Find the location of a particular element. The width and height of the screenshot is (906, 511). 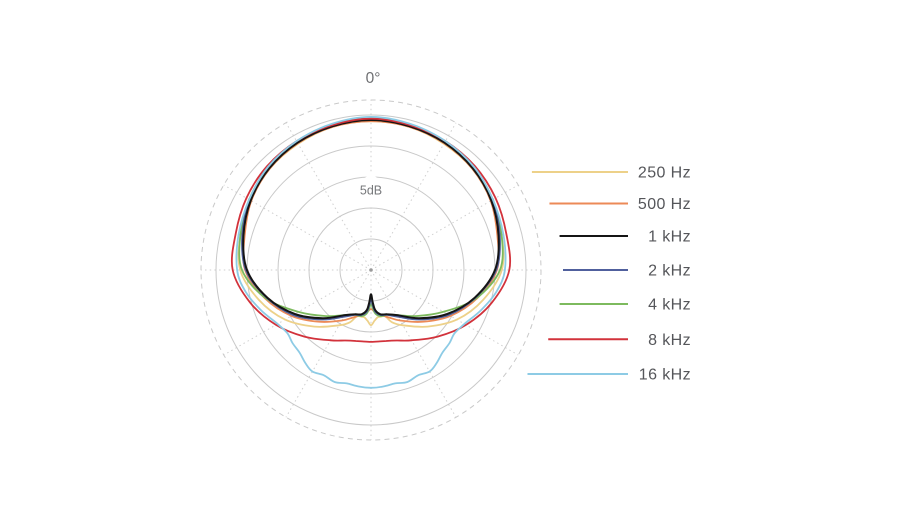

db-scale-label: 5dB is located at coordinates (371, 191).